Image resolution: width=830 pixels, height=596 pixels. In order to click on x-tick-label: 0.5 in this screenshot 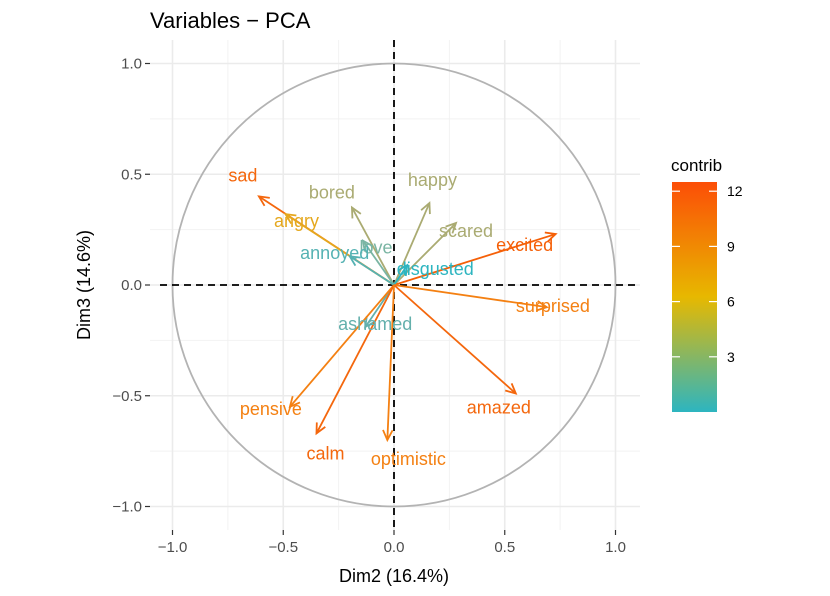, I will do `click(504, 547)`.